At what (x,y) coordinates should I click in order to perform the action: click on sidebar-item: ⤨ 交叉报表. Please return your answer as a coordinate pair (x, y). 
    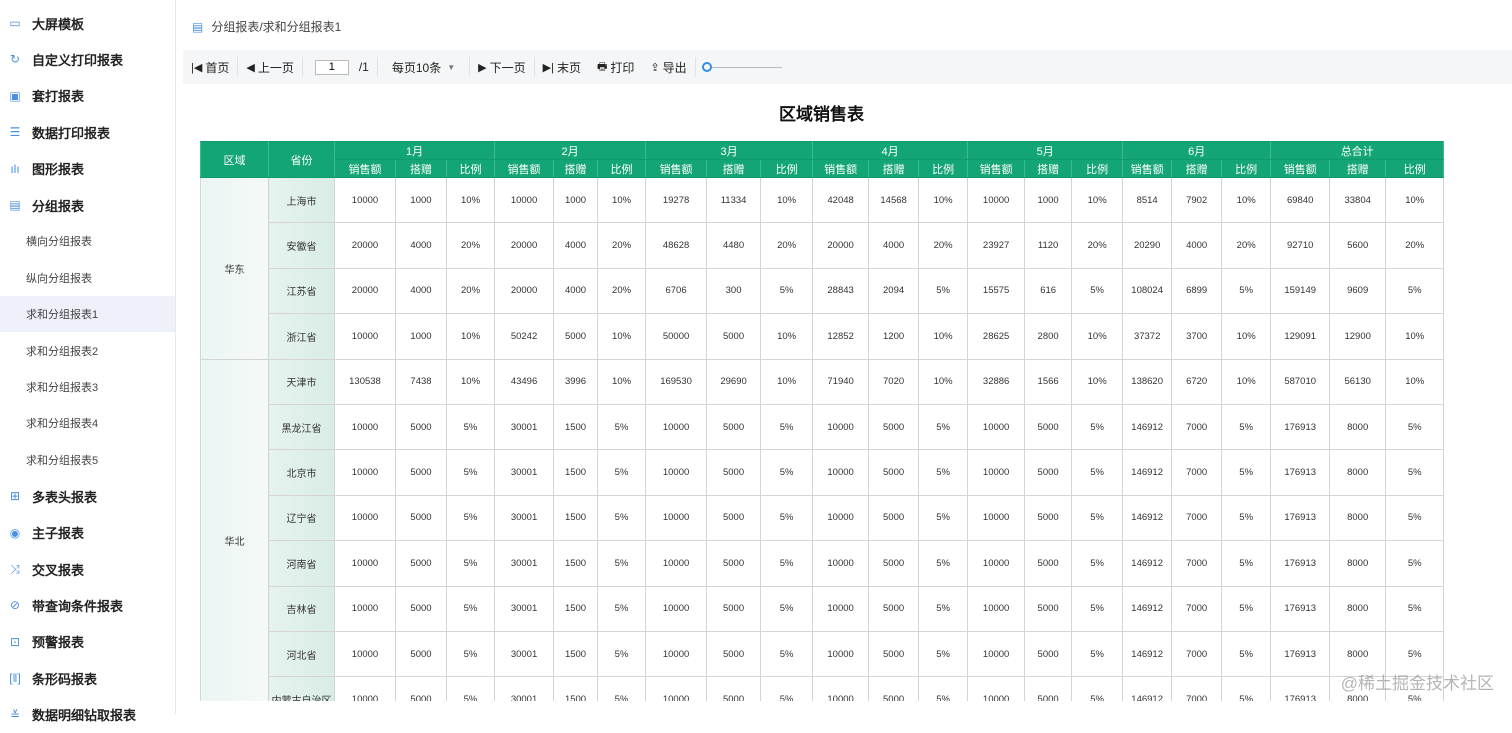
    Looking at the image, I should click on (87, 569).